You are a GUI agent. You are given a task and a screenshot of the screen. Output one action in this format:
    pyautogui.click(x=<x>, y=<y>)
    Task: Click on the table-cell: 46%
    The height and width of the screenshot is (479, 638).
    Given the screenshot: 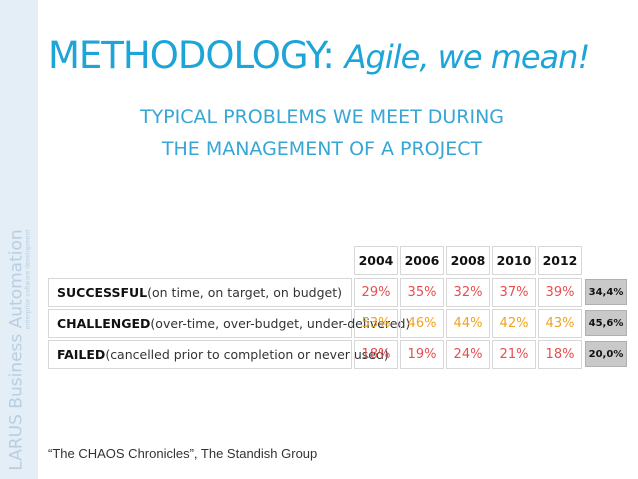 What is the action you would take?
    pyautogui.click(x=422, y=323)
    